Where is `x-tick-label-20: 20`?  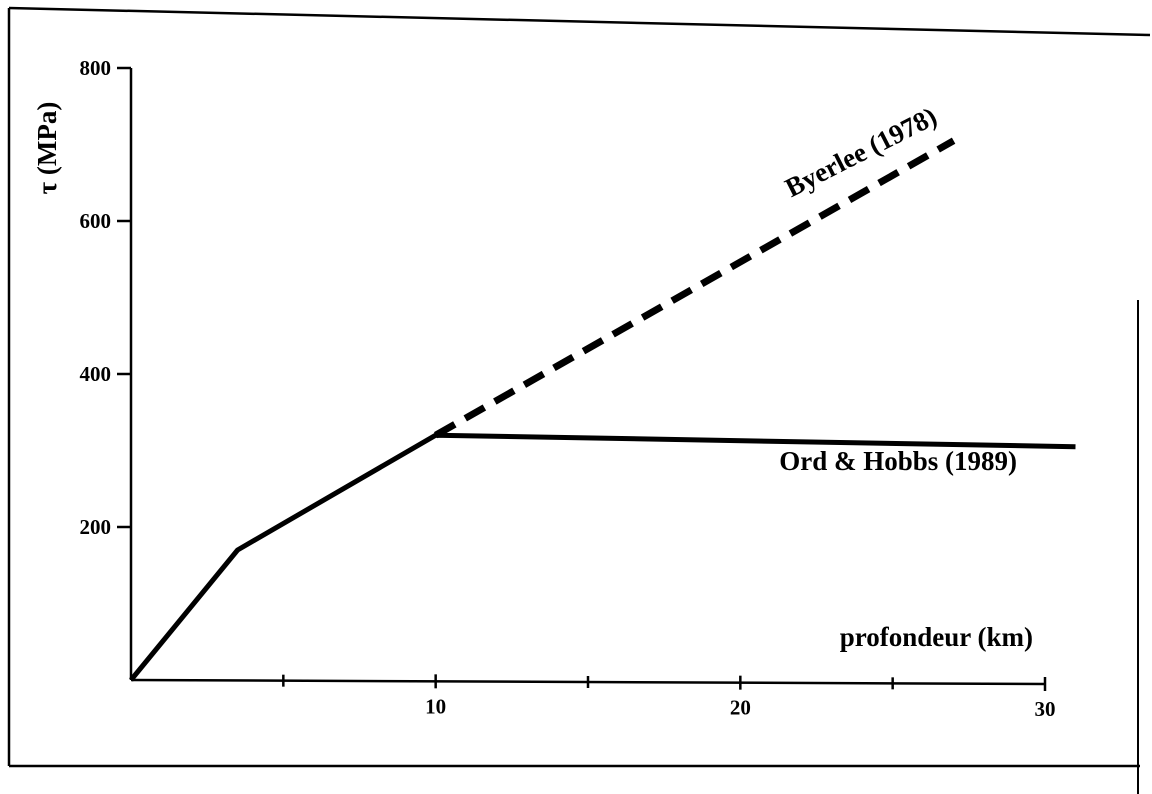
x-tick-label-20: 20 is located at coordinates (740, 708).